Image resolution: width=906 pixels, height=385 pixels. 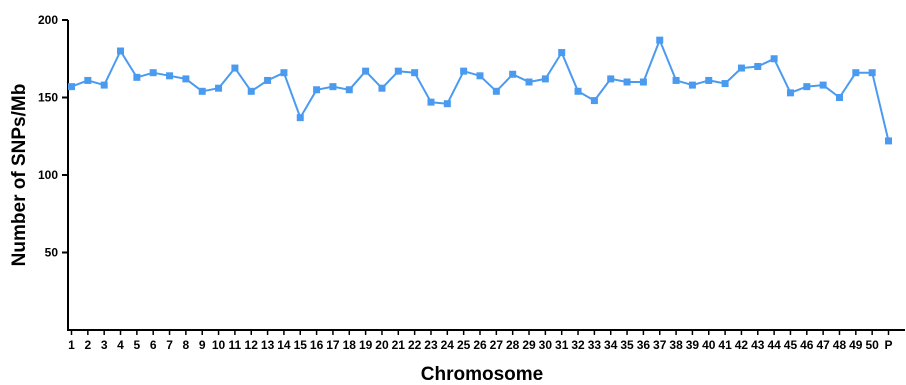 I want to click on x-tick-label: 2, so click(x=87, y=345).